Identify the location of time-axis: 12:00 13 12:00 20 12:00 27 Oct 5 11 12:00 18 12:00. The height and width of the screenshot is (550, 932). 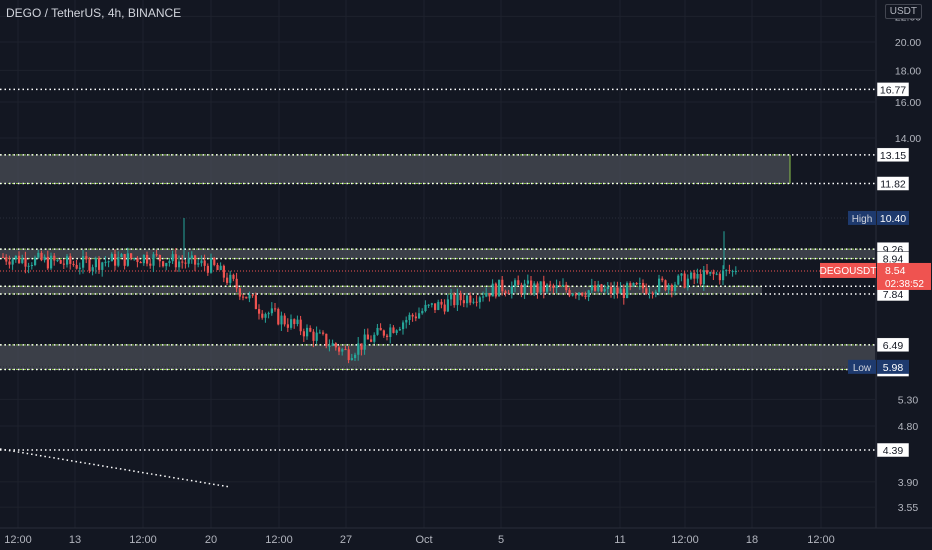
(466, 538).